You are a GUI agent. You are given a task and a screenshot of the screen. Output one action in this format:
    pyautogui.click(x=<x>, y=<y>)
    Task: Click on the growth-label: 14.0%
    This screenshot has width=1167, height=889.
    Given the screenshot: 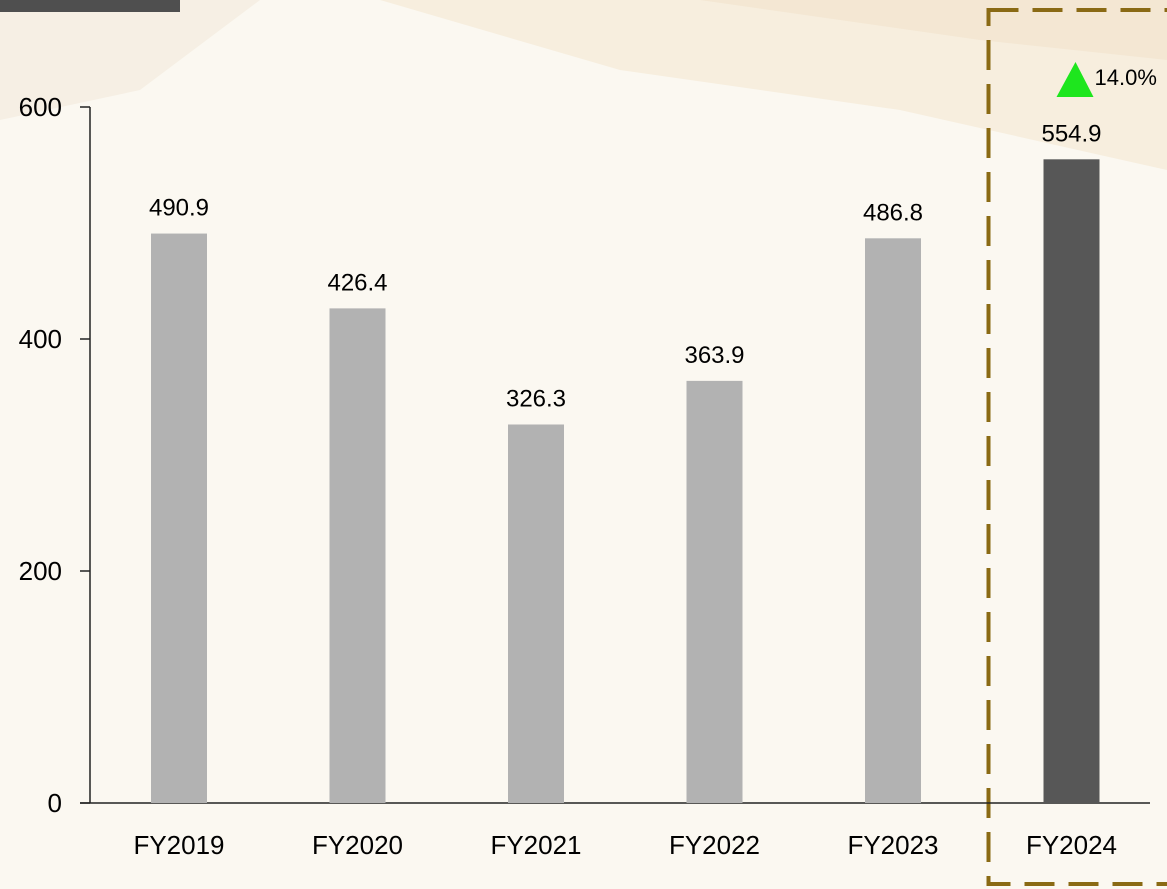 What is the action you would take?
    pyautogui.click(x=1126, y=77)
    